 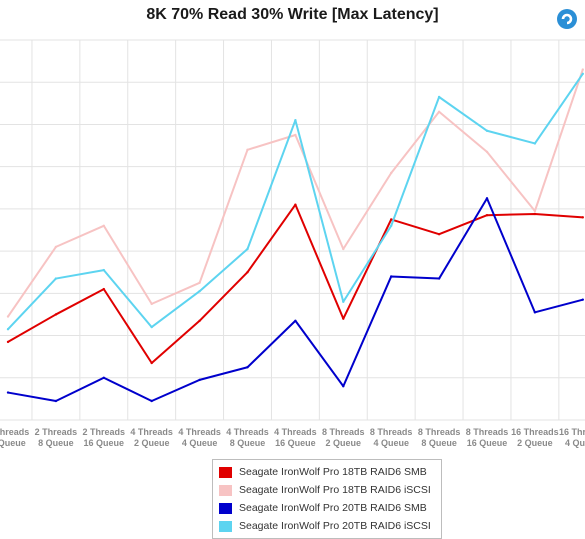 I want to click on x-tick-label: 8 Threads 4 Queue, so click(x=391, y=437).